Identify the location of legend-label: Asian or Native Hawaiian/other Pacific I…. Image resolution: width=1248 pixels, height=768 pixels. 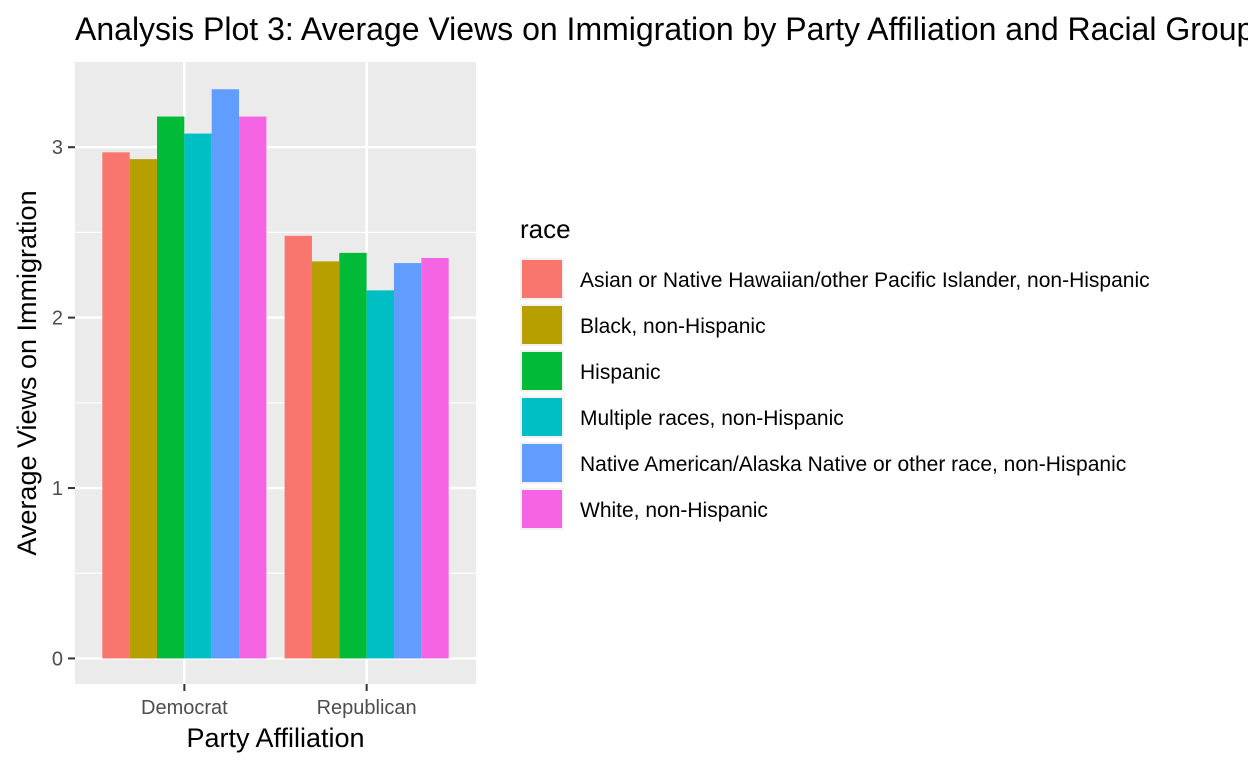
(865, 280).